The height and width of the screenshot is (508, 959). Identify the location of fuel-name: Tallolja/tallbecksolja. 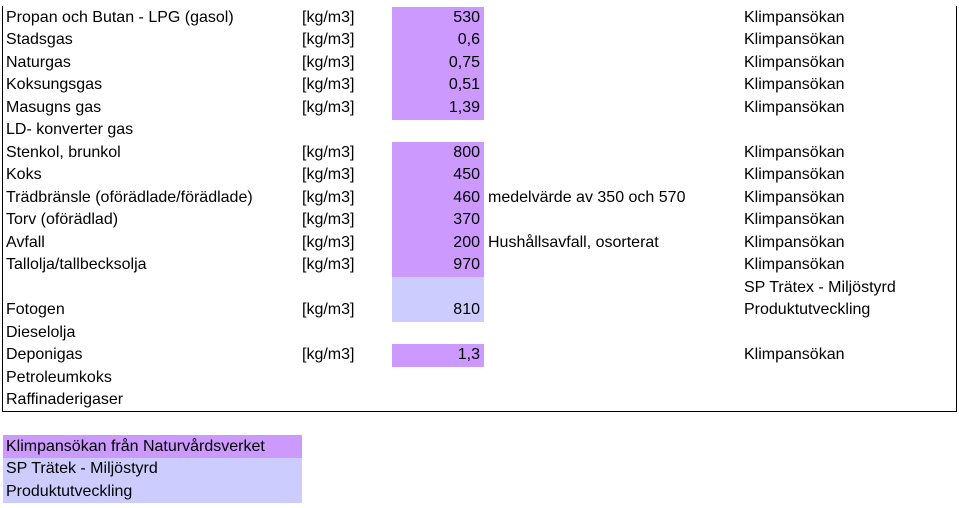
(76, 265).